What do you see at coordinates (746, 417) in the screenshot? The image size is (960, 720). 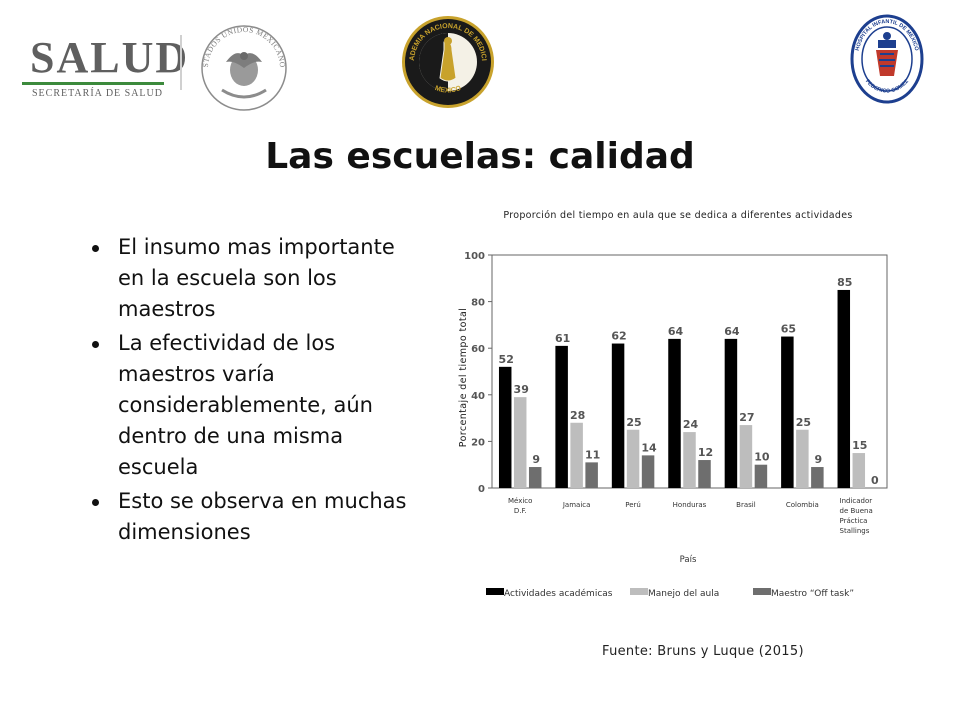 I see `data-label: 27` at bounding box center [746, 417].